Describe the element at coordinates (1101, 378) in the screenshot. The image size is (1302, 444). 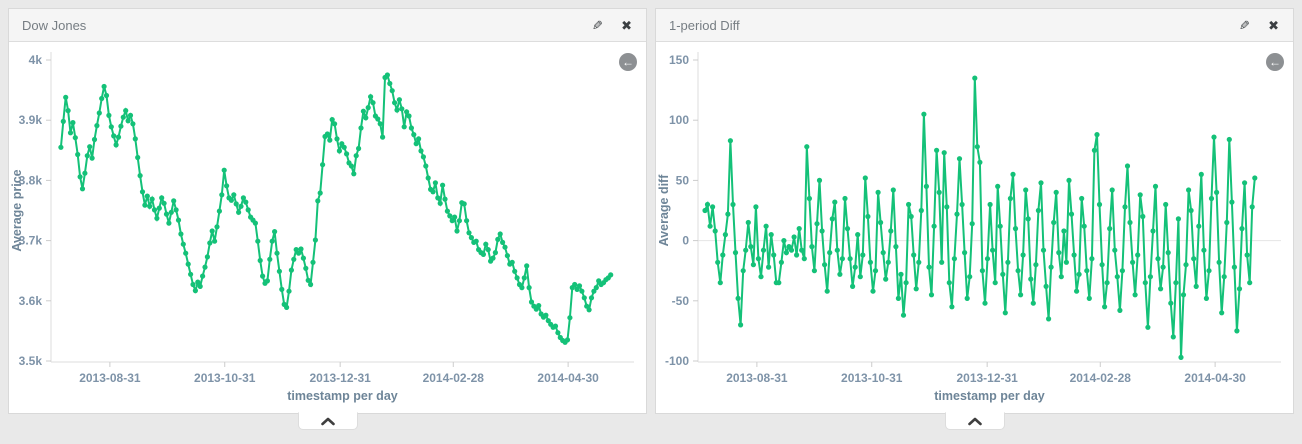
I see `x-tick-label: 2014-02-28` at that location.